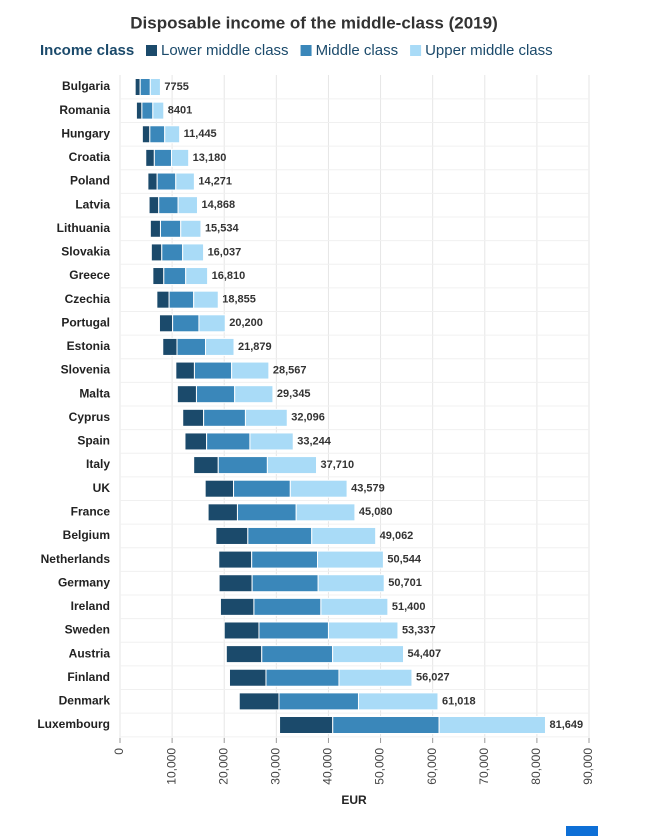 This screenshot has width=658, height=836. Describe the element at coordinates (200, 134) in the screenshot. I see `data-label: 11,445` at that location.